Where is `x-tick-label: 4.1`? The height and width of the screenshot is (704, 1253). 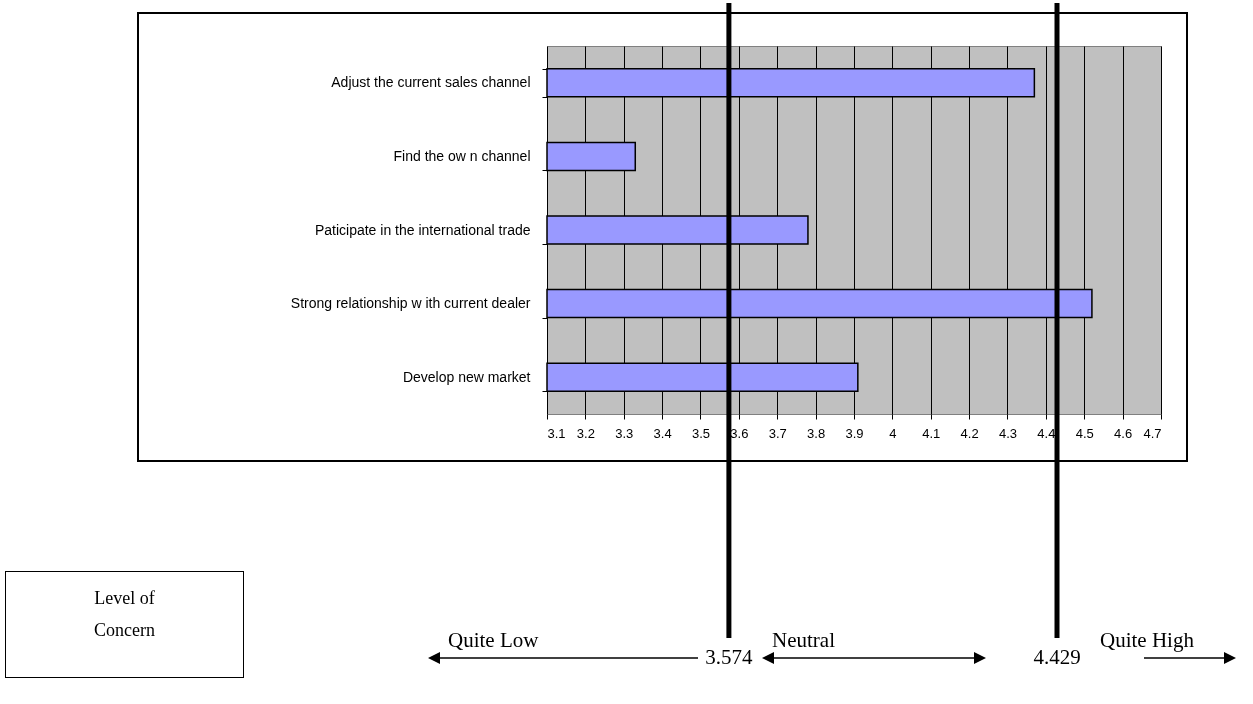 x-tick-label: 4.1 is located at coordinates (931, 433).